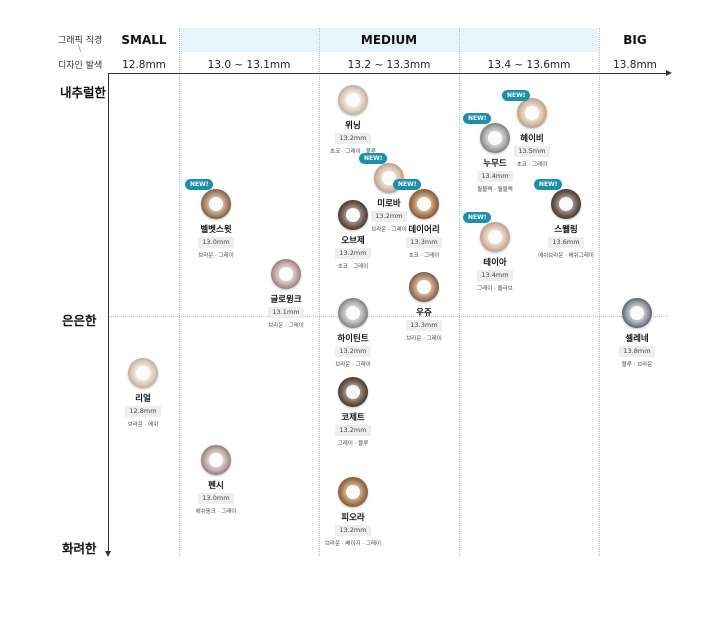 This screenshot has width=716, height=621. I want to click on lens-card: NEW! 스웰링 13.6mm 에쉬브라운 · 에쉬그레이, so click(567, 234).